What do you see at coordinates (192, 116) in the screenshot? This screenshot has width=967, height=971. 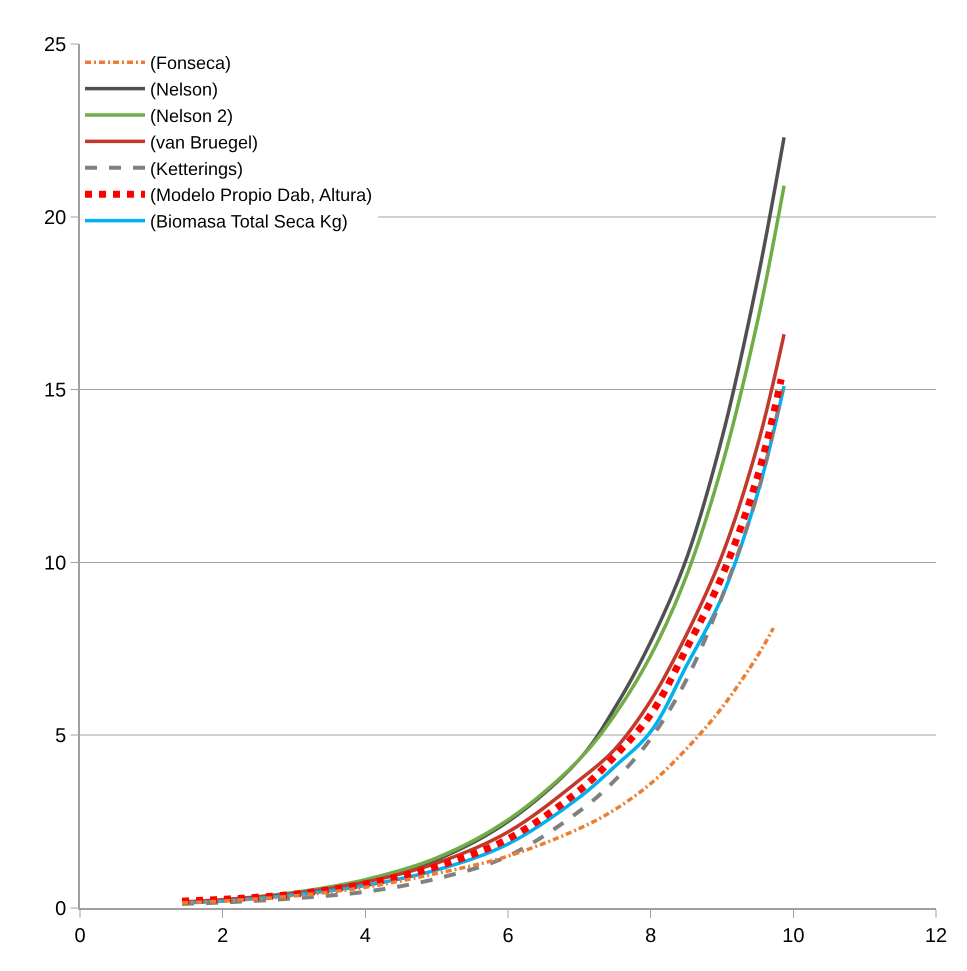 I see `legend-label: (Nelson 2)` at bounding box center [192, 116].